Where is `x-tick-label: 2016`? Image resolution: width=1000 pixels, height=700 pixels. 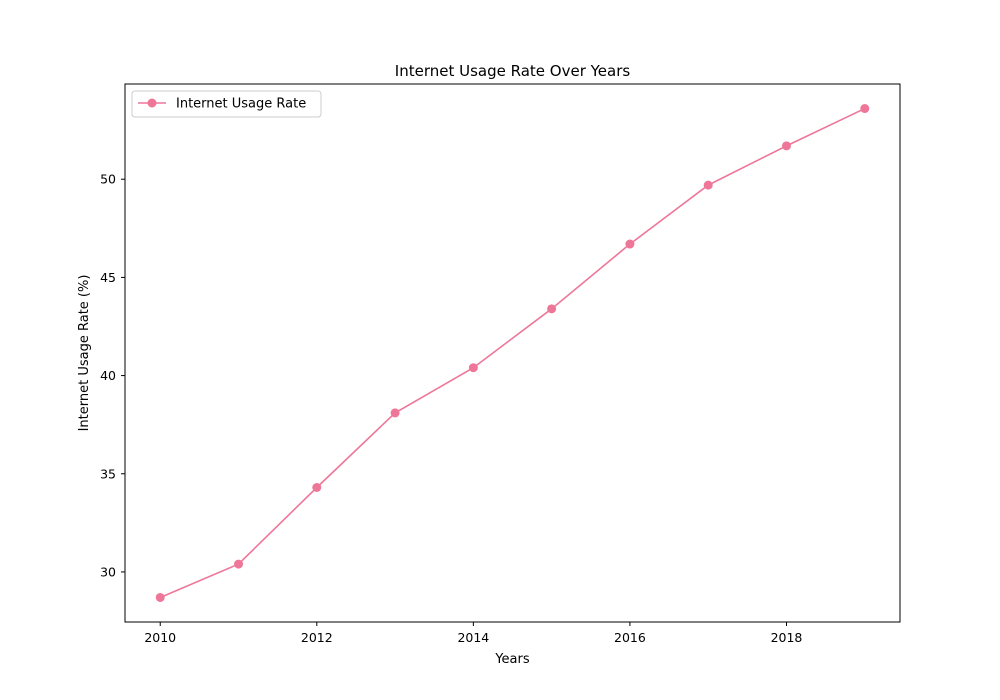
x-tick-label: 2016 is located at coordinates (630, 637).